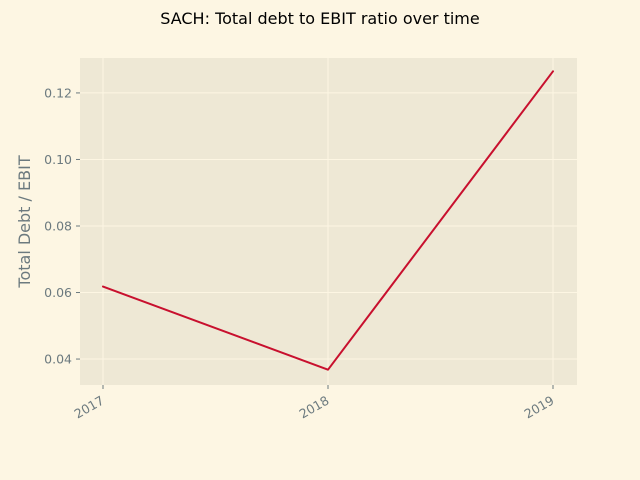  What do you see at coordinates (319, 18) in the screenshot?
I see `chart-title: SACH: Total debt to EBIT ratio over time` at bounding box center [319, 18].